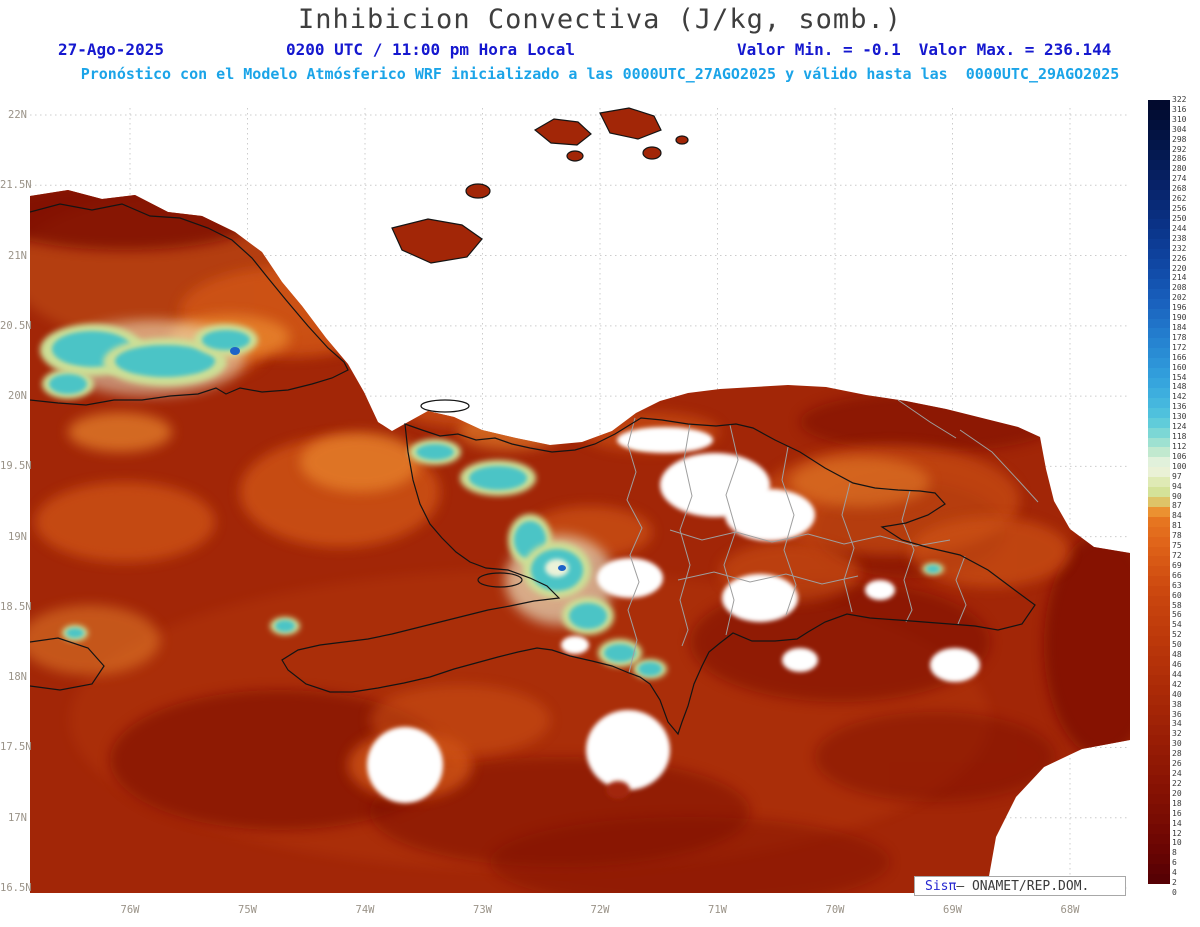 The image size is (1200, 927). Describe the element at coordinates (1177, 486) in the screenshot. I see `colorbar-tick-label: 94` at that location.